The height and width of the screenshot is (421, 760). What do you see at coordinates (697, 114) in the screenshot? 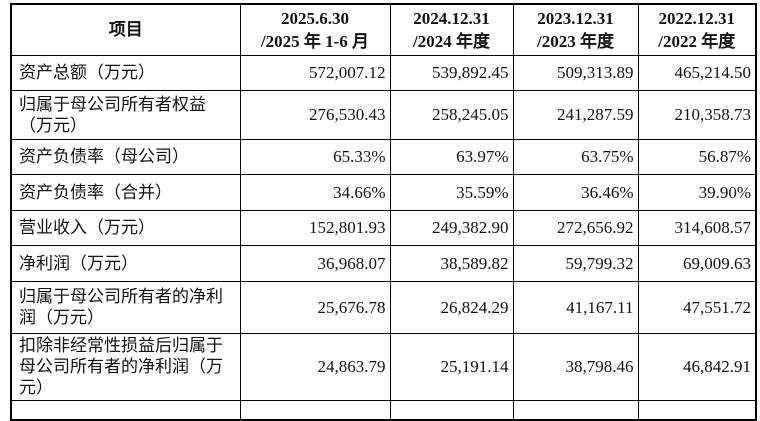
I see `row-value: 210,358.73` at bounding box center [697, 114].